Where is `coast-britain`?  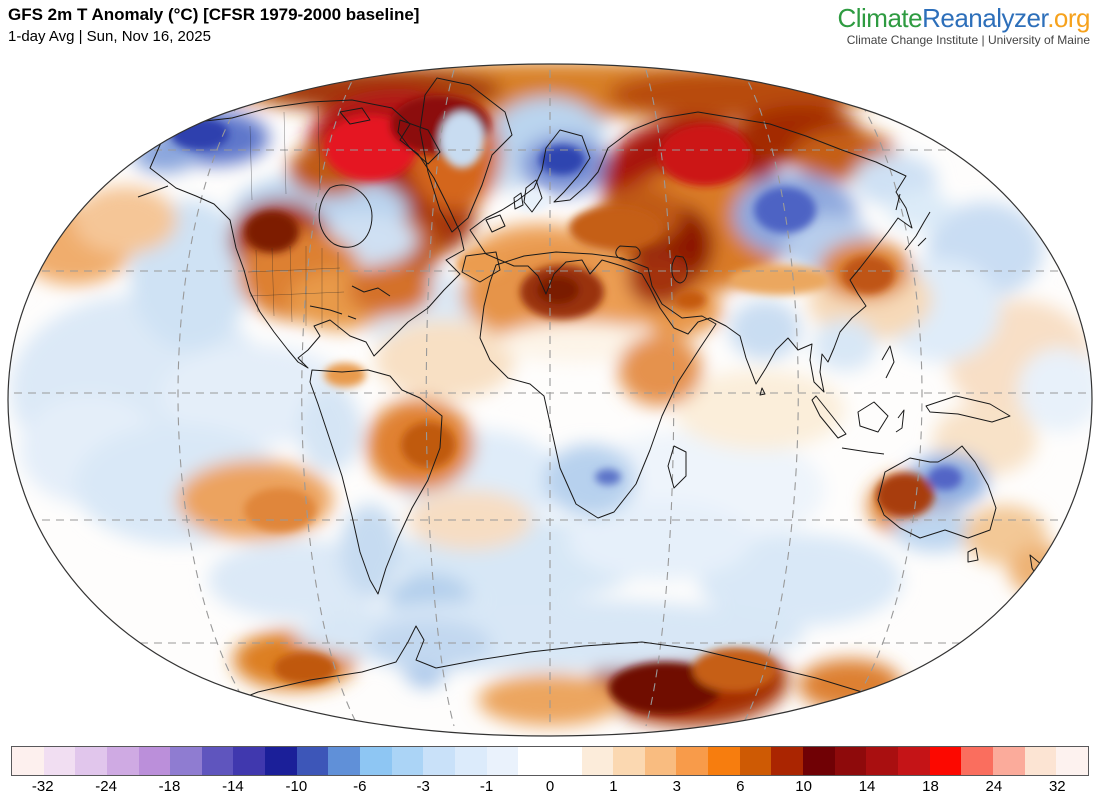 coast-britain is located at coordinates (533, 196).